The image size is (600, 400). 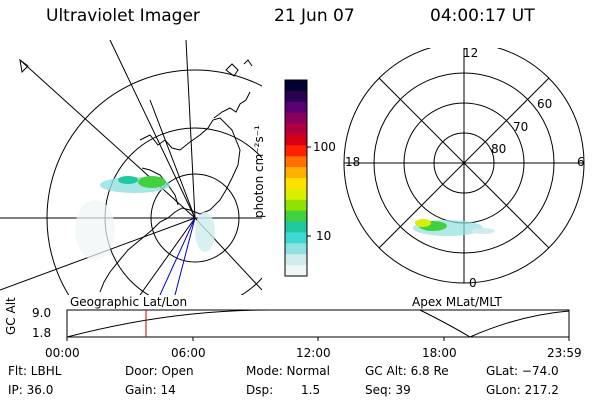 What do you see at coordinates (545, 104) in the screenshot?
I see `mlat-label: 60` at bounding box center [545, 104].